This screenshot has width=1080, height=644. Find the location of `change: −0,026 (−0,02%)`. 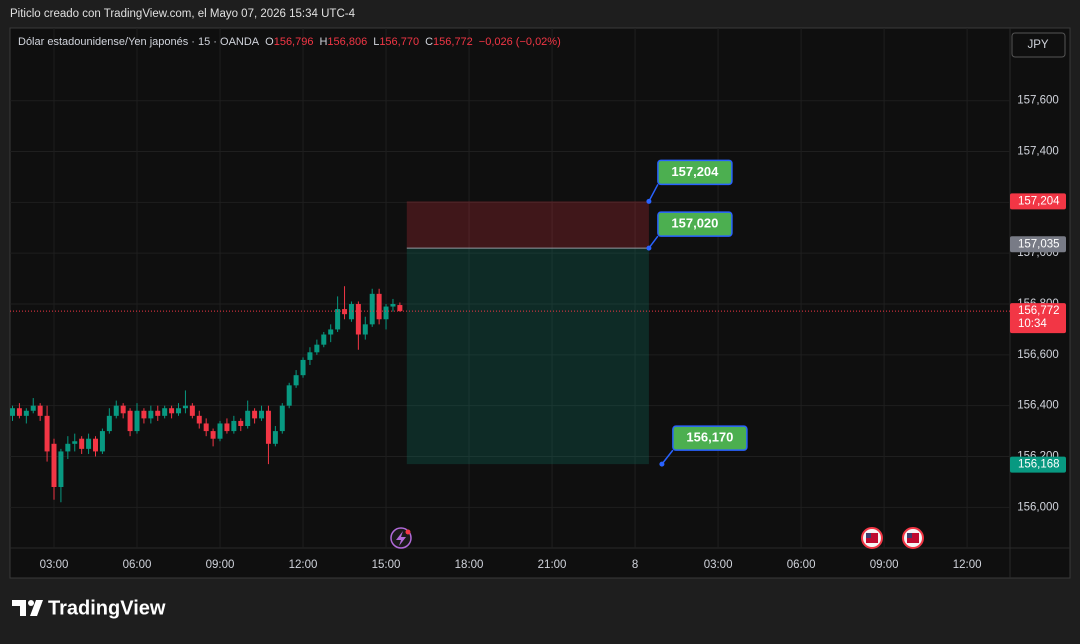

change: −0,026 (−0,02%) is located at coordinates (520, 42).